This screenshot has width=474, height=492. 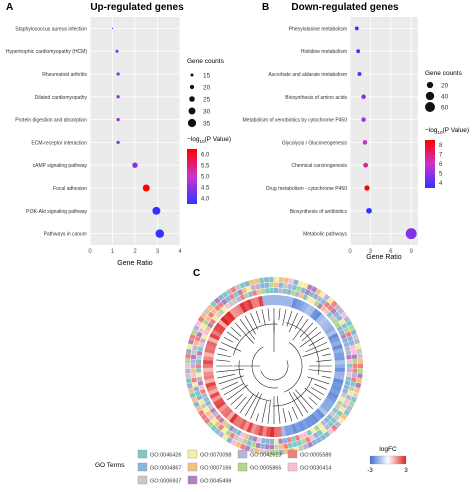 I want to click on logfc-legend-title: logFC, so click(x=388, y=449).